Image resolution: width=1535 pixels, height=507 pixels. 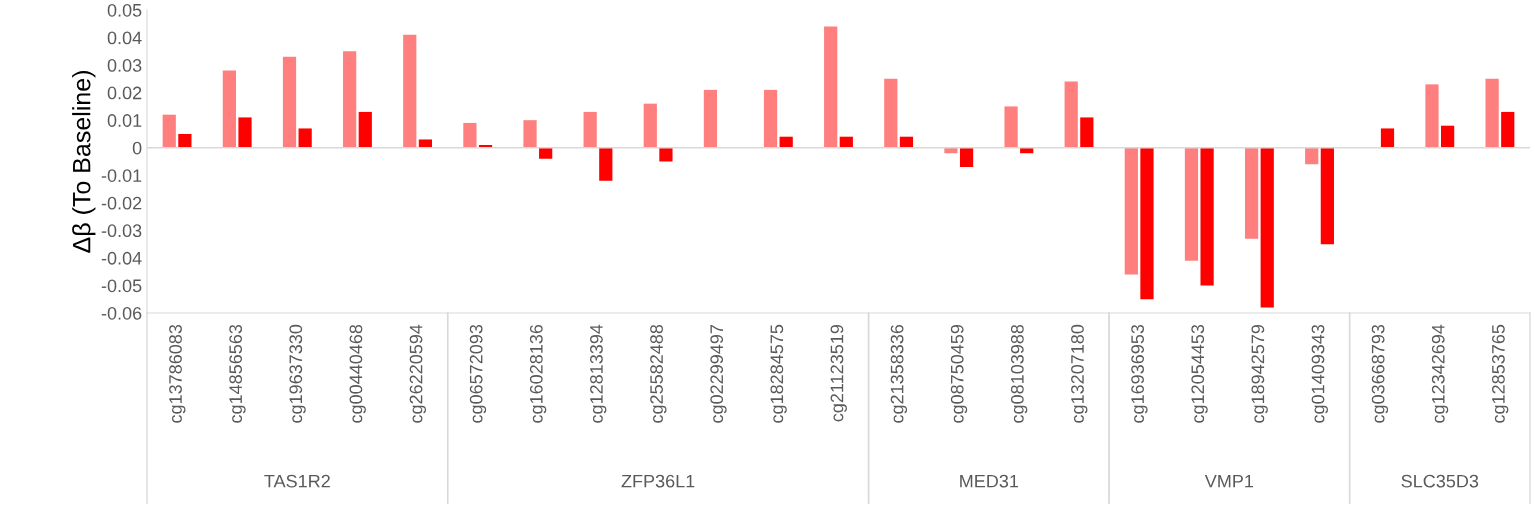 I want to click on text: MED31, so click(x=989, y=481).